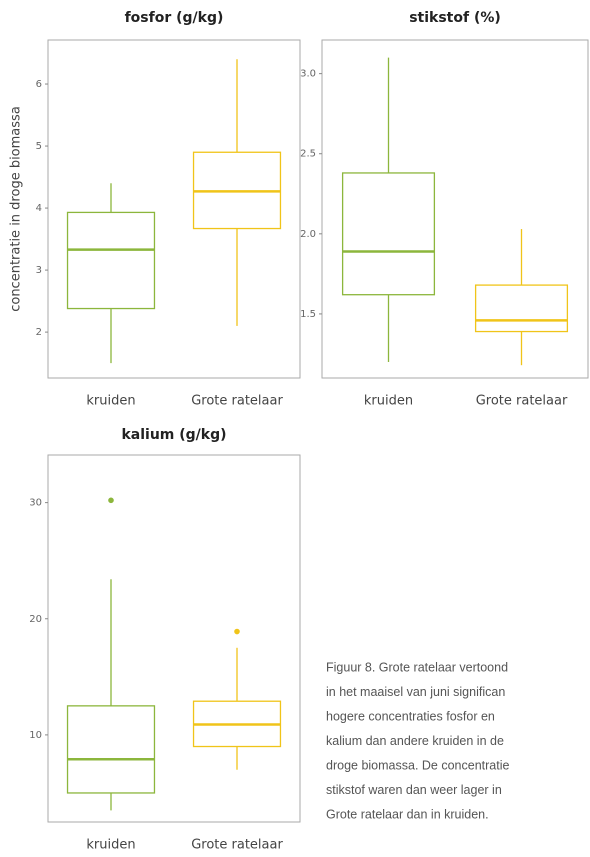 Image resolution: width=590 pixels, height=857 pixels. What do you see at coordinates (455, 18) in the screenshot?
I see `chart-title: stikstof (%)` at bounding box center [455, 18].